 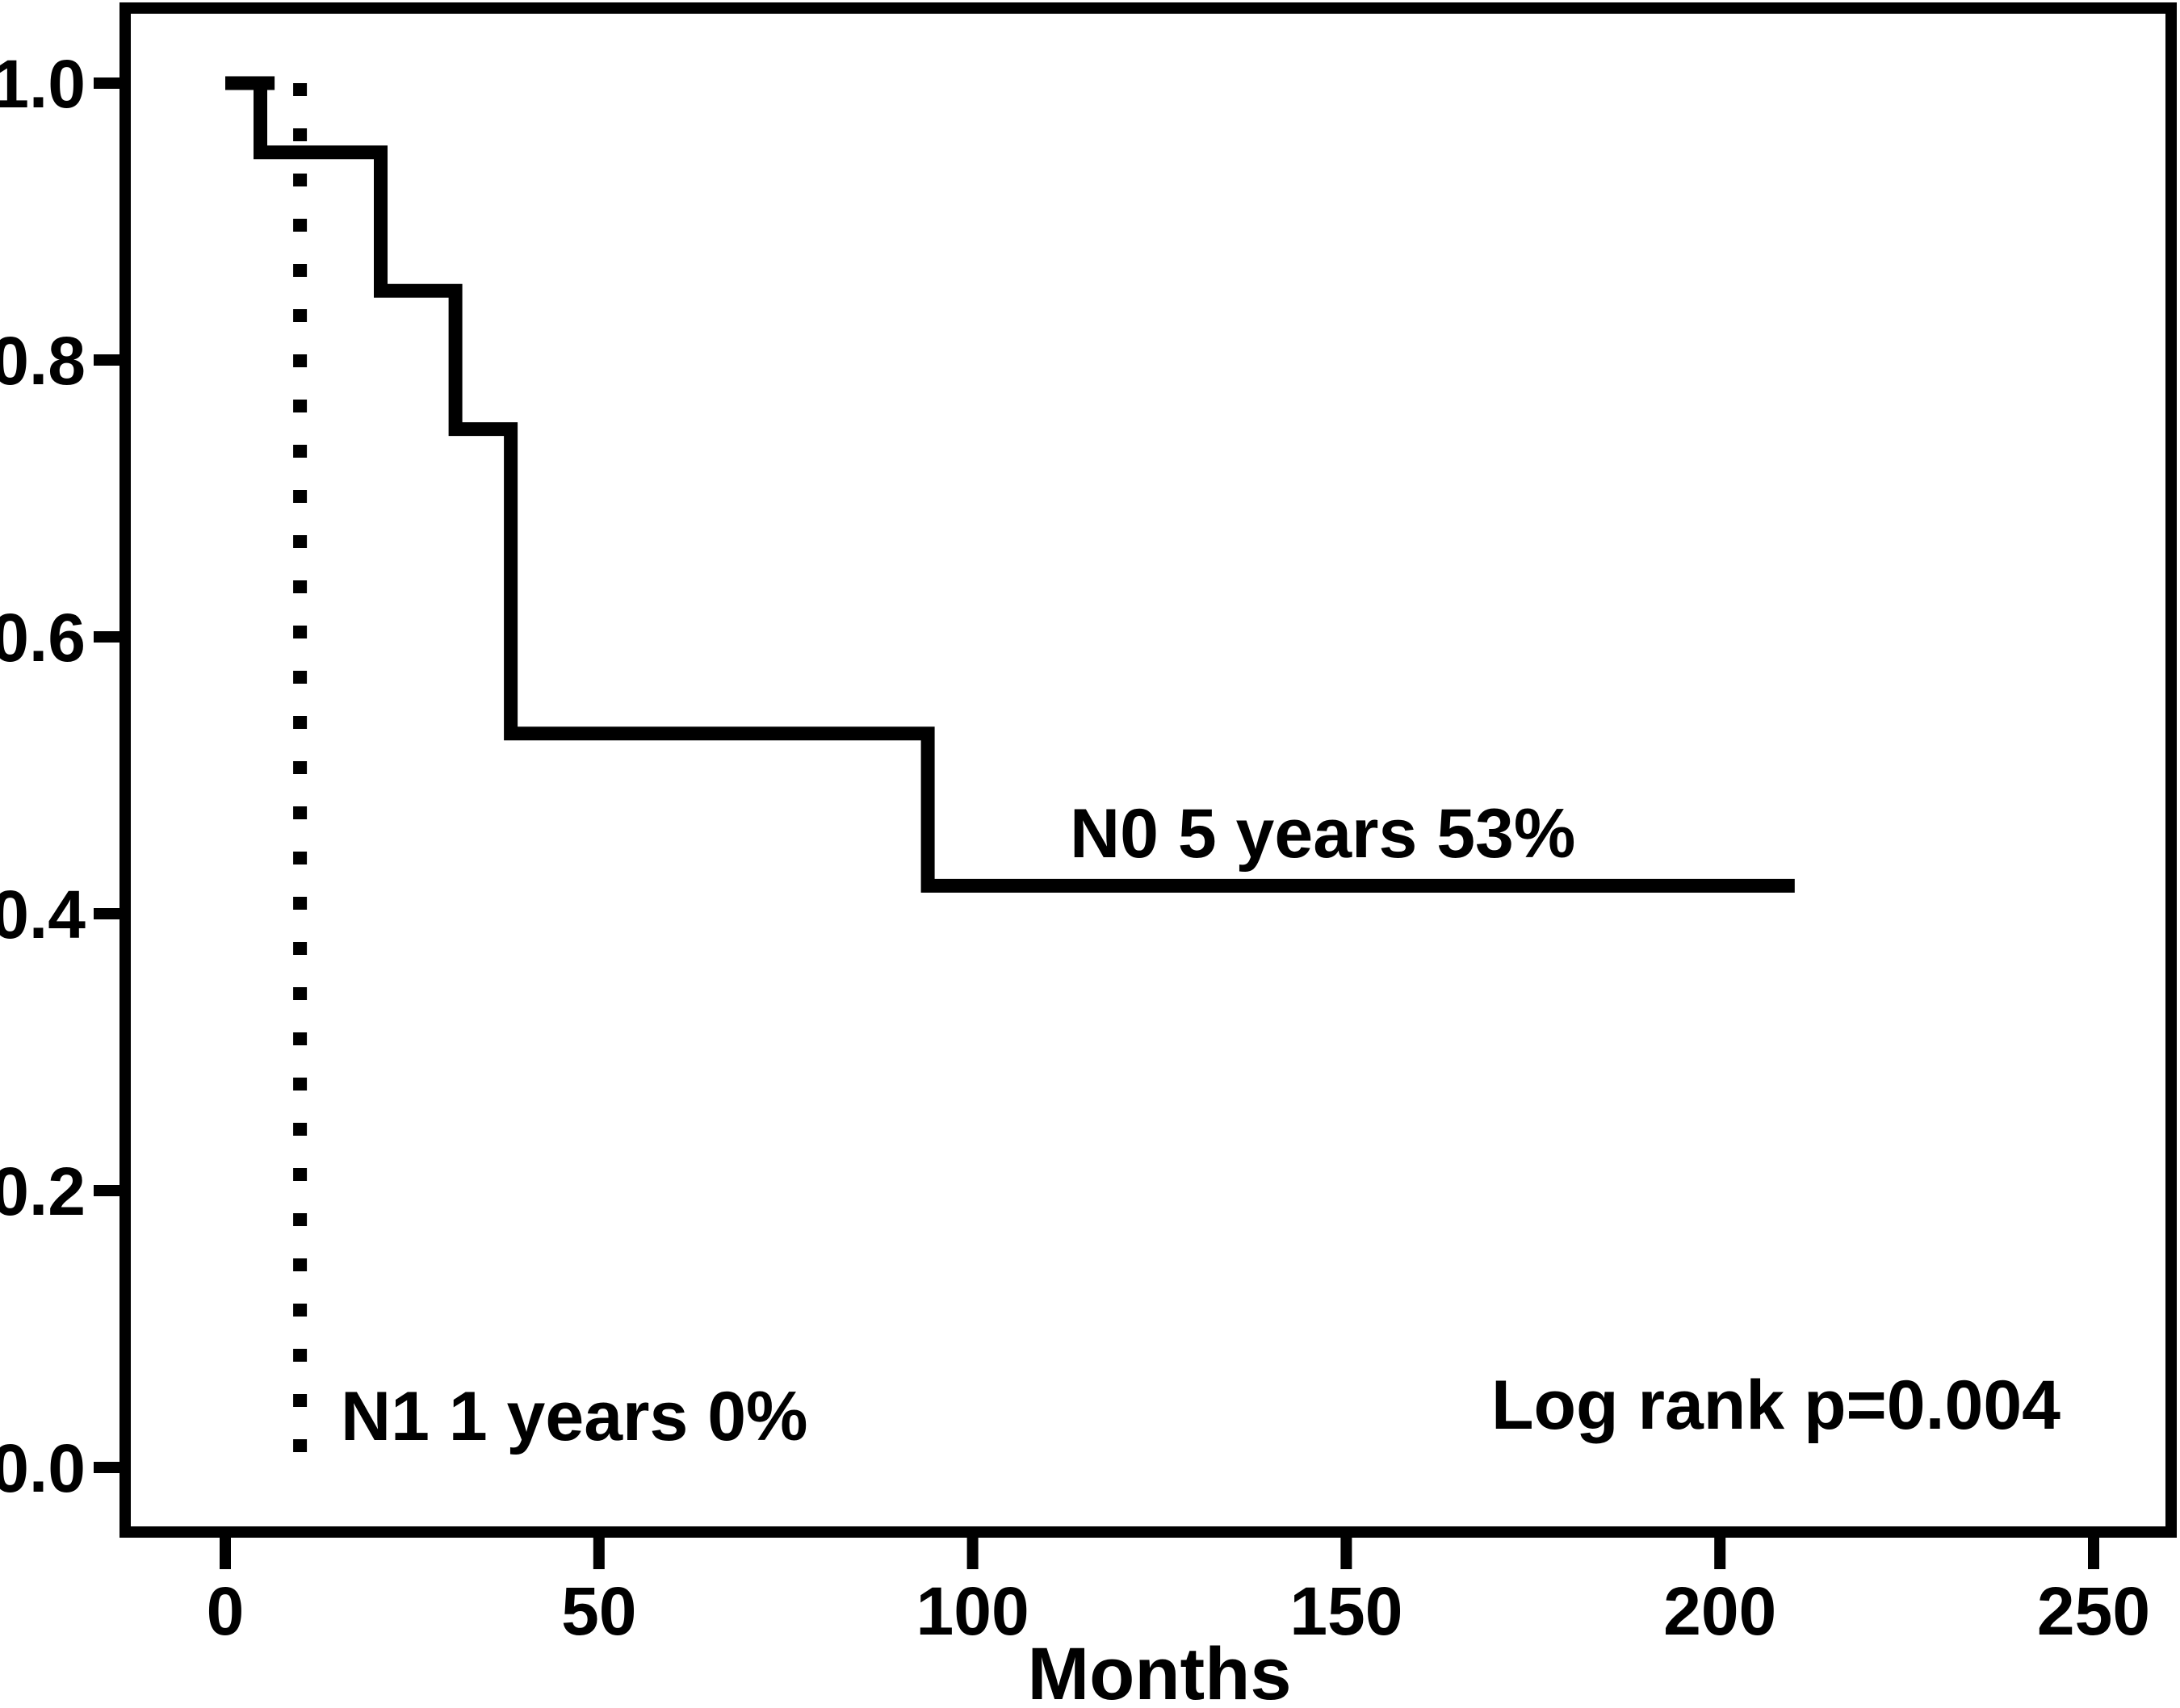 I want to click on x-axis: 0 50 100 150 200 250 Months, so click(x=1178, y=1622).